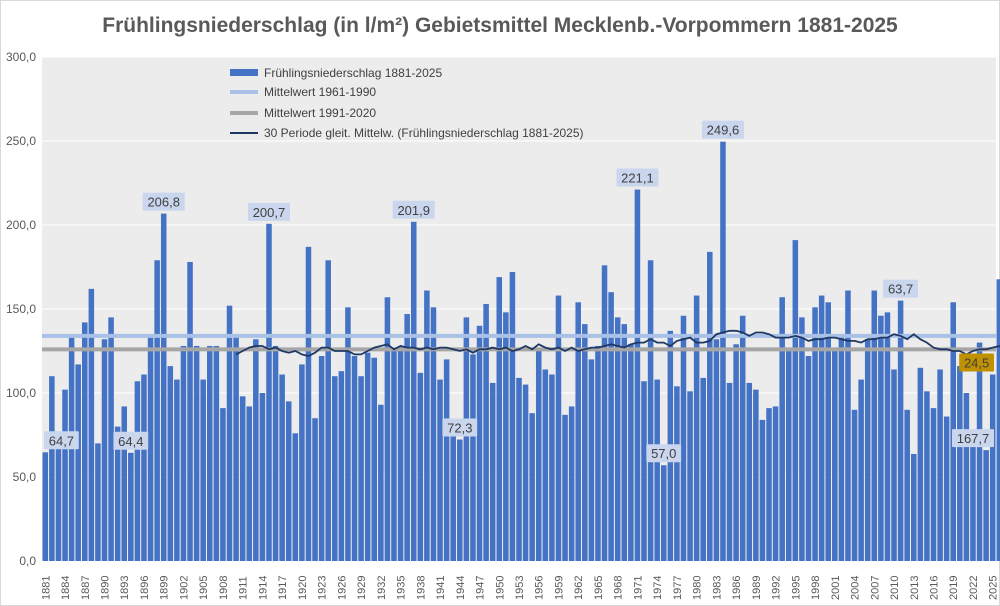 This screenshot has height=606, width=1000. What do you see at coordinates (611, 426) in the screenshot?
I see `bar-1967` at bounding box center [611, 426].